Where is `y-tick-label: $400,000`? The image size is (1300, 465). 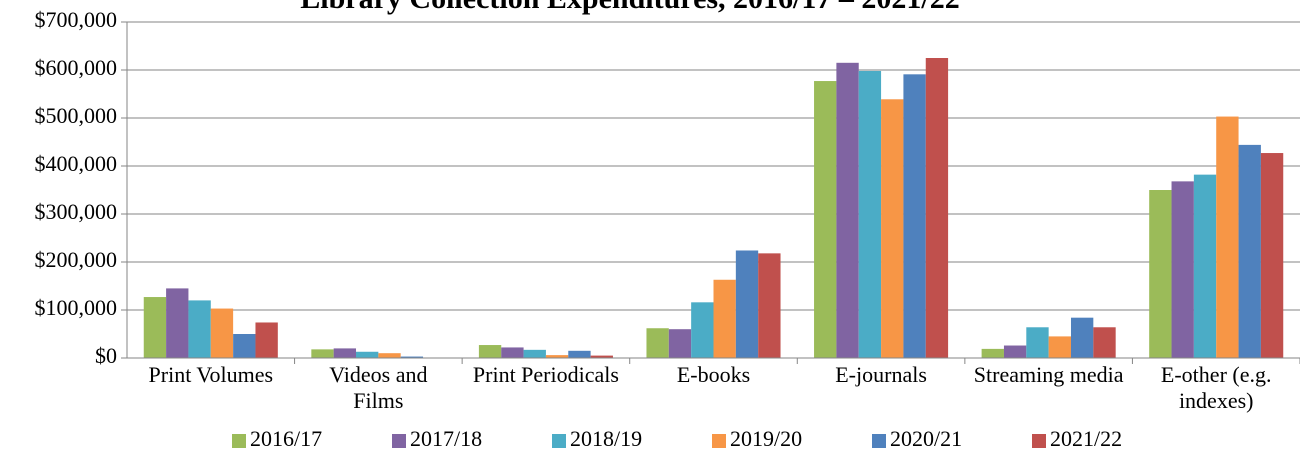
y-tick-label: $400,000 is located at coordinates (76, 163).